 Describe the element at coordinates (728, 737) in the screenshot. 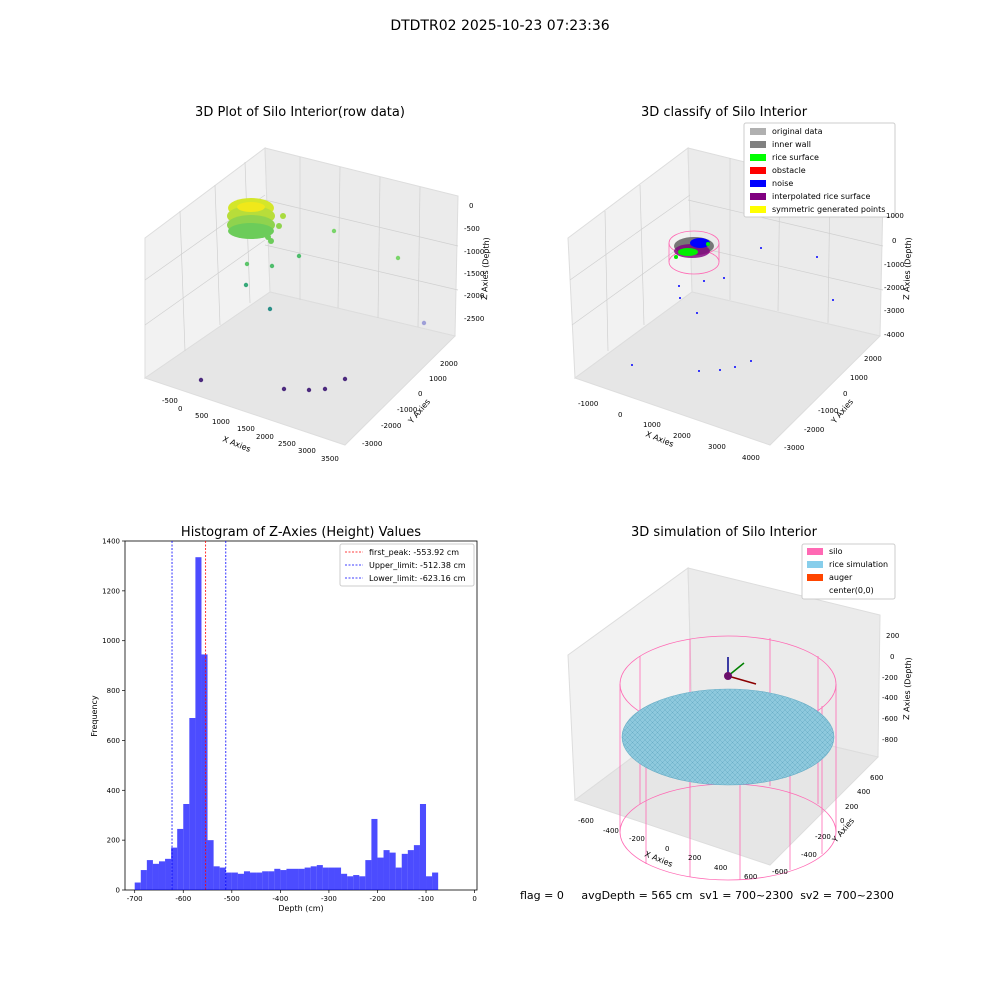

I see `panel4-rice-surface` at that location.